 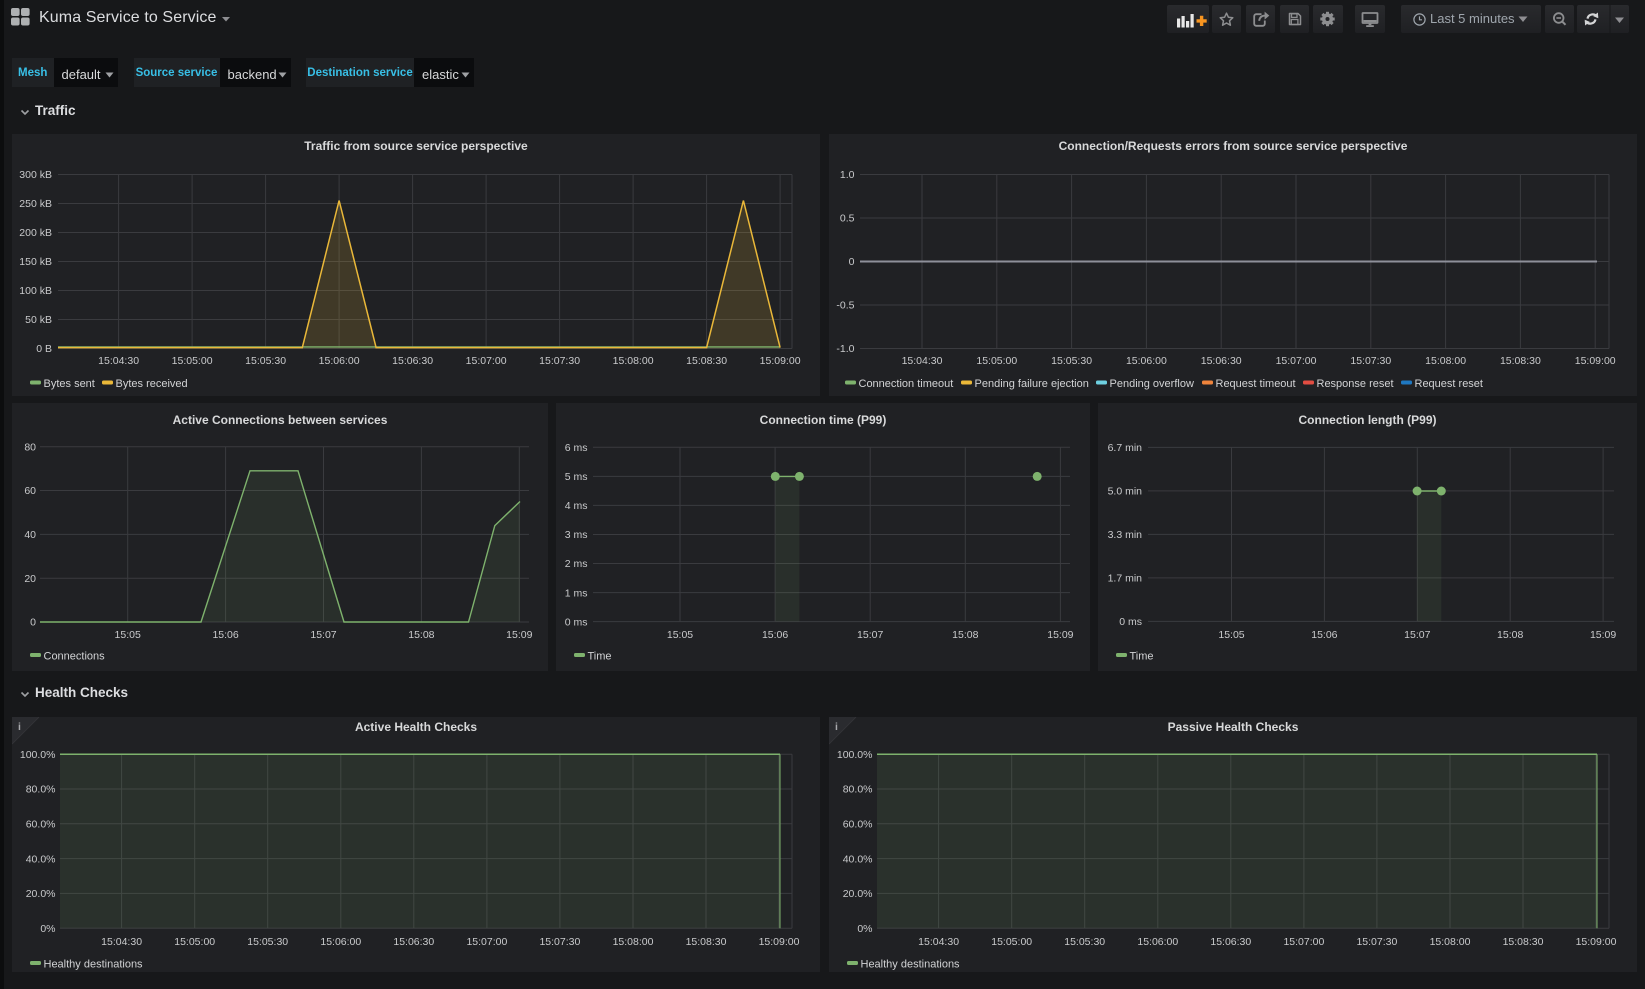 I want to click on svg-text: 1 ms, so click(x=576, y=593).